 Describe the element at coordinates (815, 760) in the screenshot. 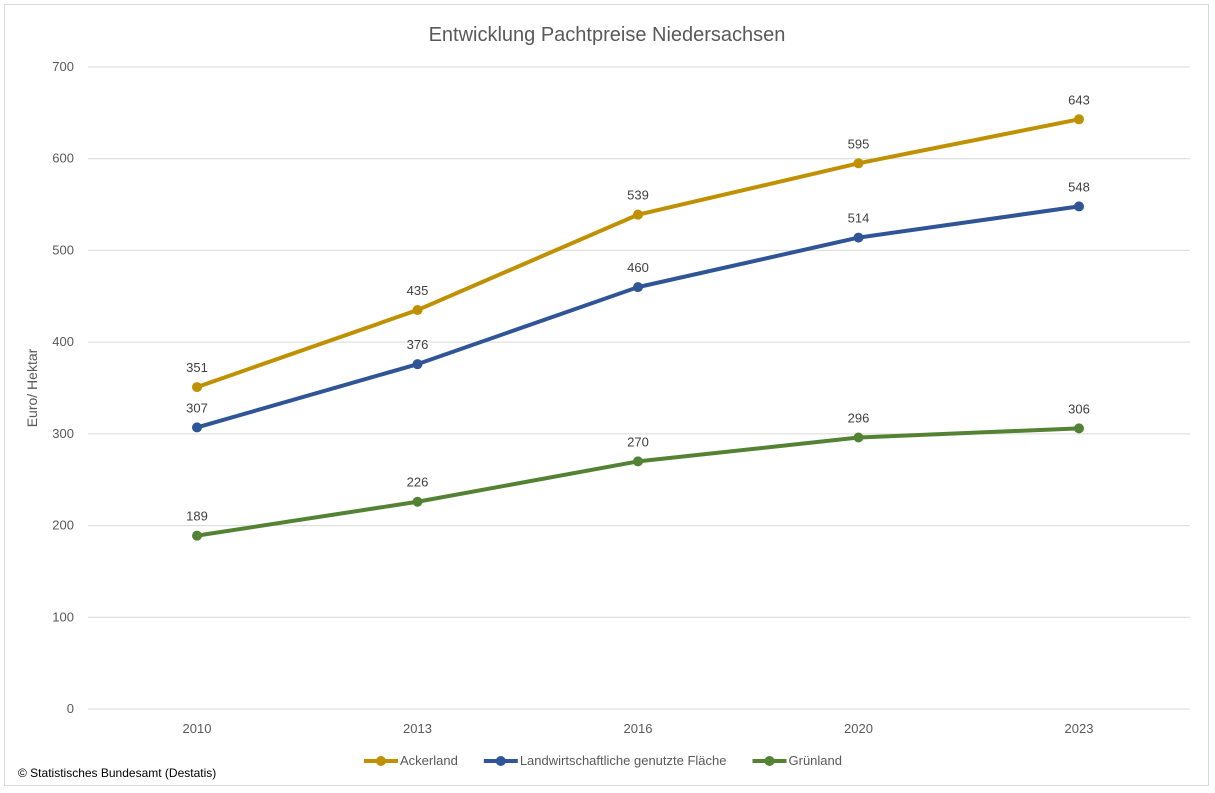

I see `legend-label: Grünland` at that location.